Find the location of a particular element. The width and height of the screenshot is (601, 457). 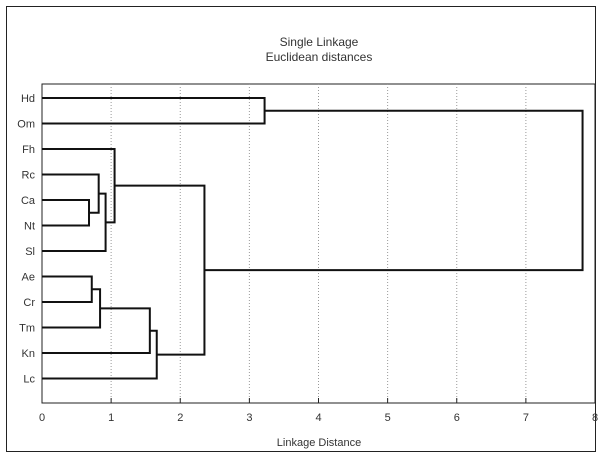

x-tick-label-0: 0 is located at coordinates (42, 418).